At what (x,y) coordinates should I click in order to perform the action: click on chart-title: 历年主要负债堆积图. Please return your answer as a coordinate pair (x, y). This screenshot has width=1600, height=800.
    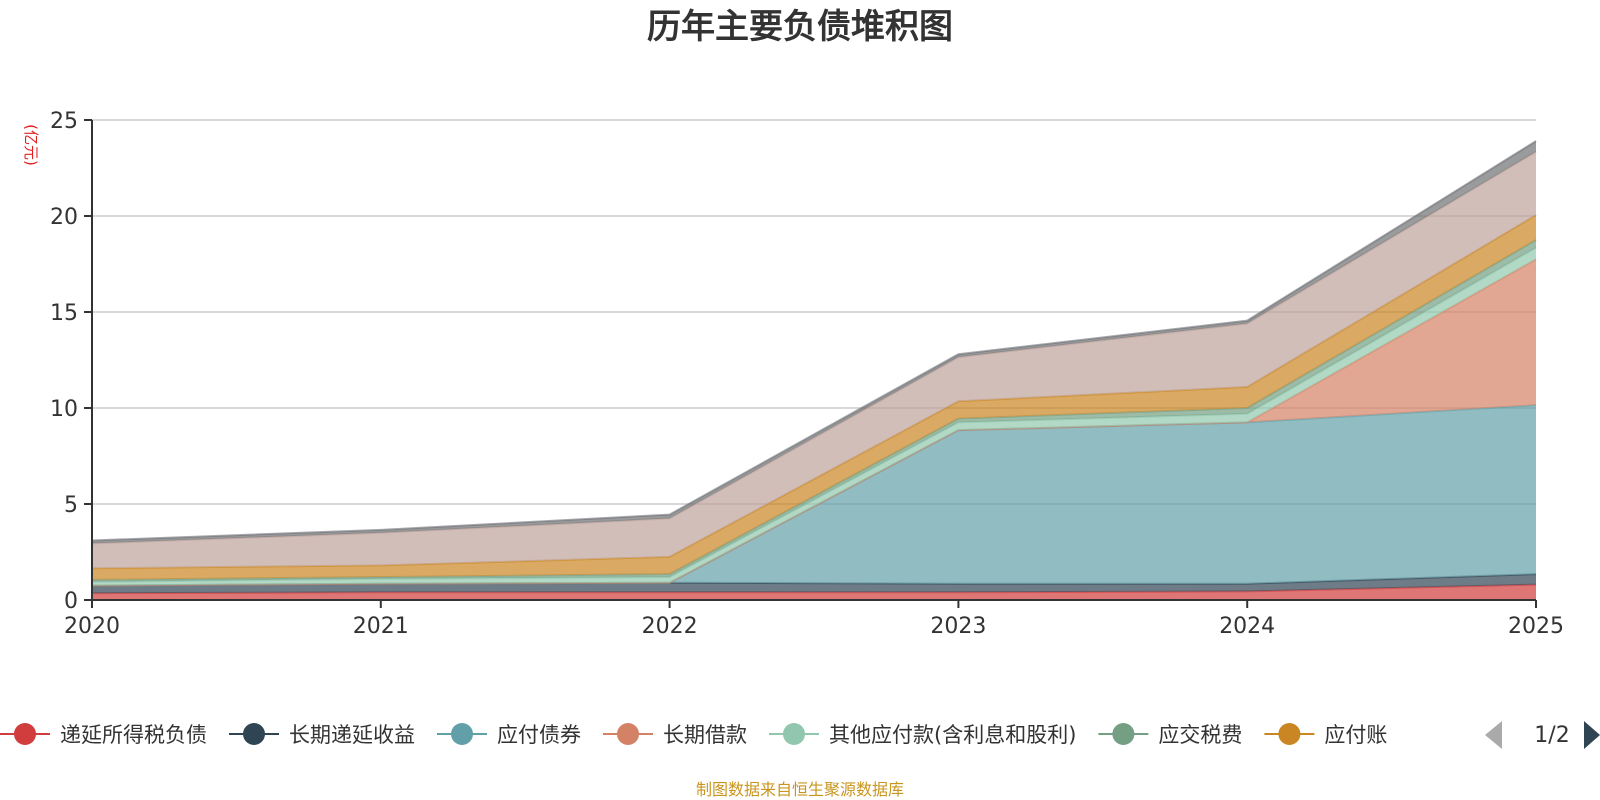
    Looking at the image, I should click on (800, 27).